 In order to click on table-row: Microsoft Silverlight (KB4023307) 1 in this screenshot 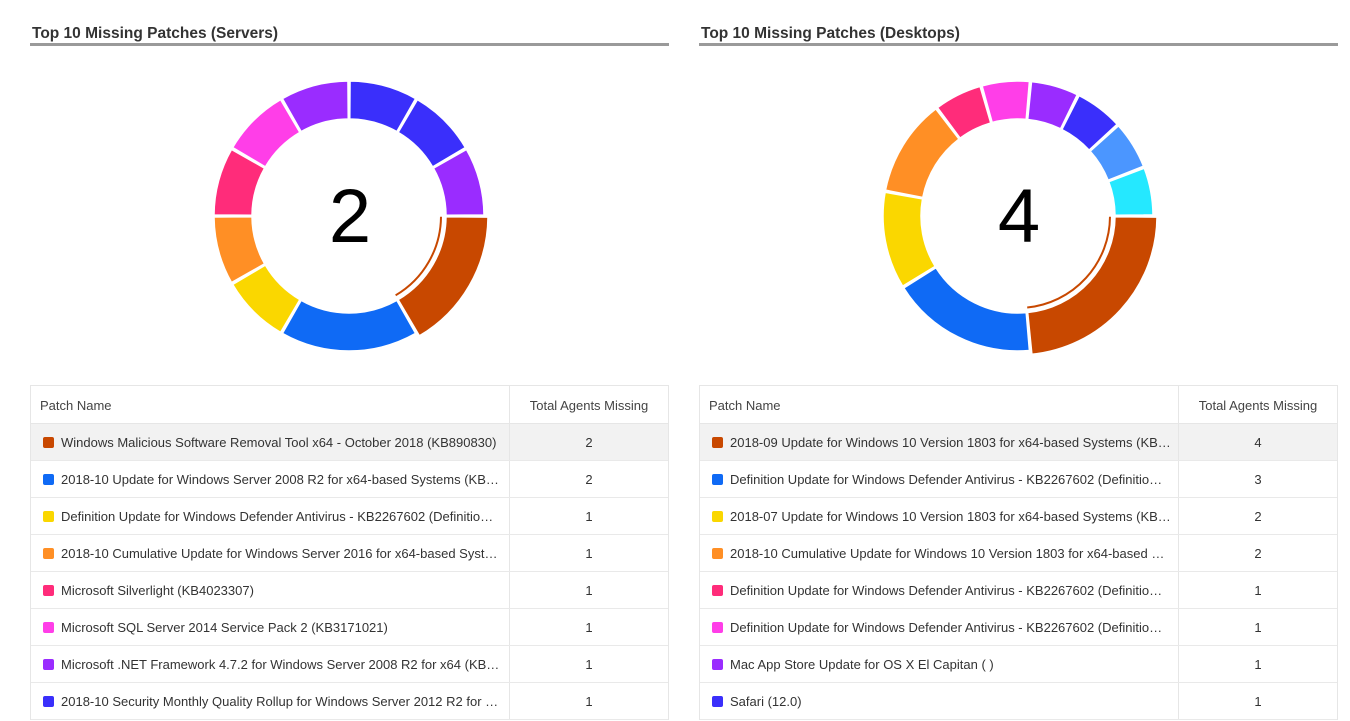, I will do `click(349, 590)`.